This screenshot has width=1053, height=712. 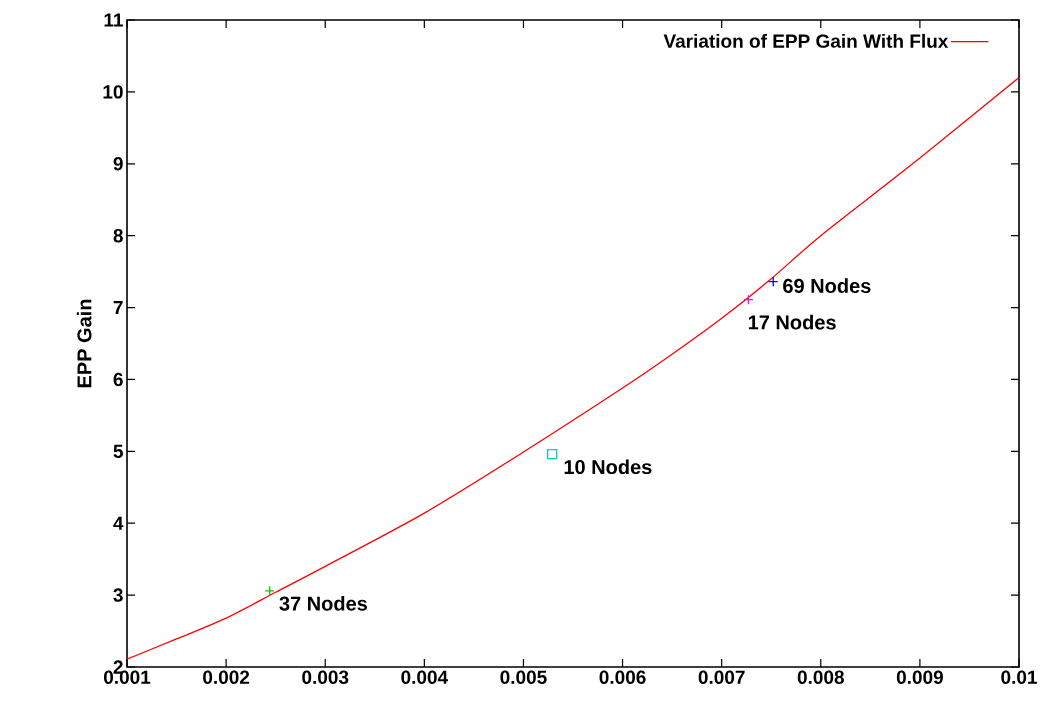 What do you see at coordinates (1019, 677) in the screenshot?
I see `x-tick-label: 0.01` at bounding box center [1019, 677].